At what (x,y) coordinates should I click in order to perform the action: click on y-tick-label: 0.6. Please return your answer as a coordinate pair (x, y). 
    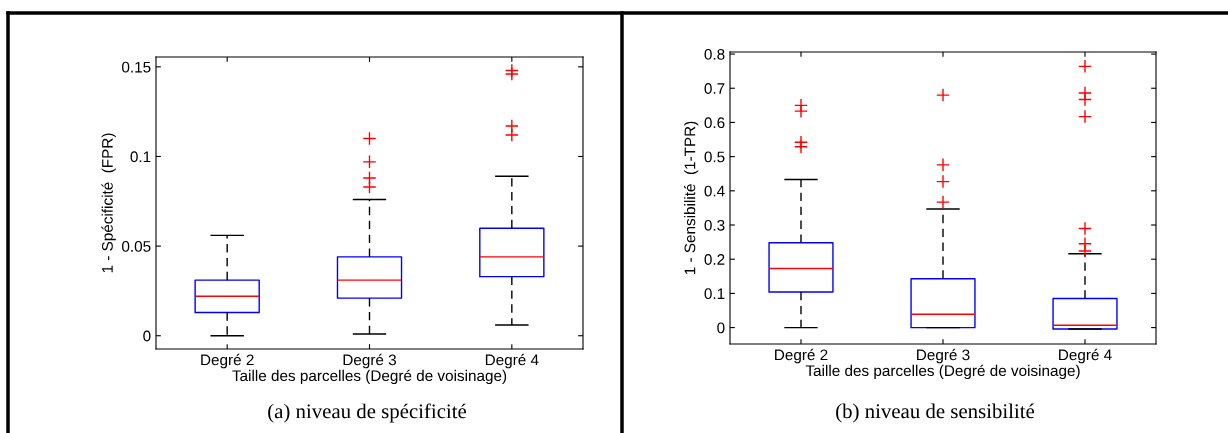
    Looking at the image, I should click on (714, 123).